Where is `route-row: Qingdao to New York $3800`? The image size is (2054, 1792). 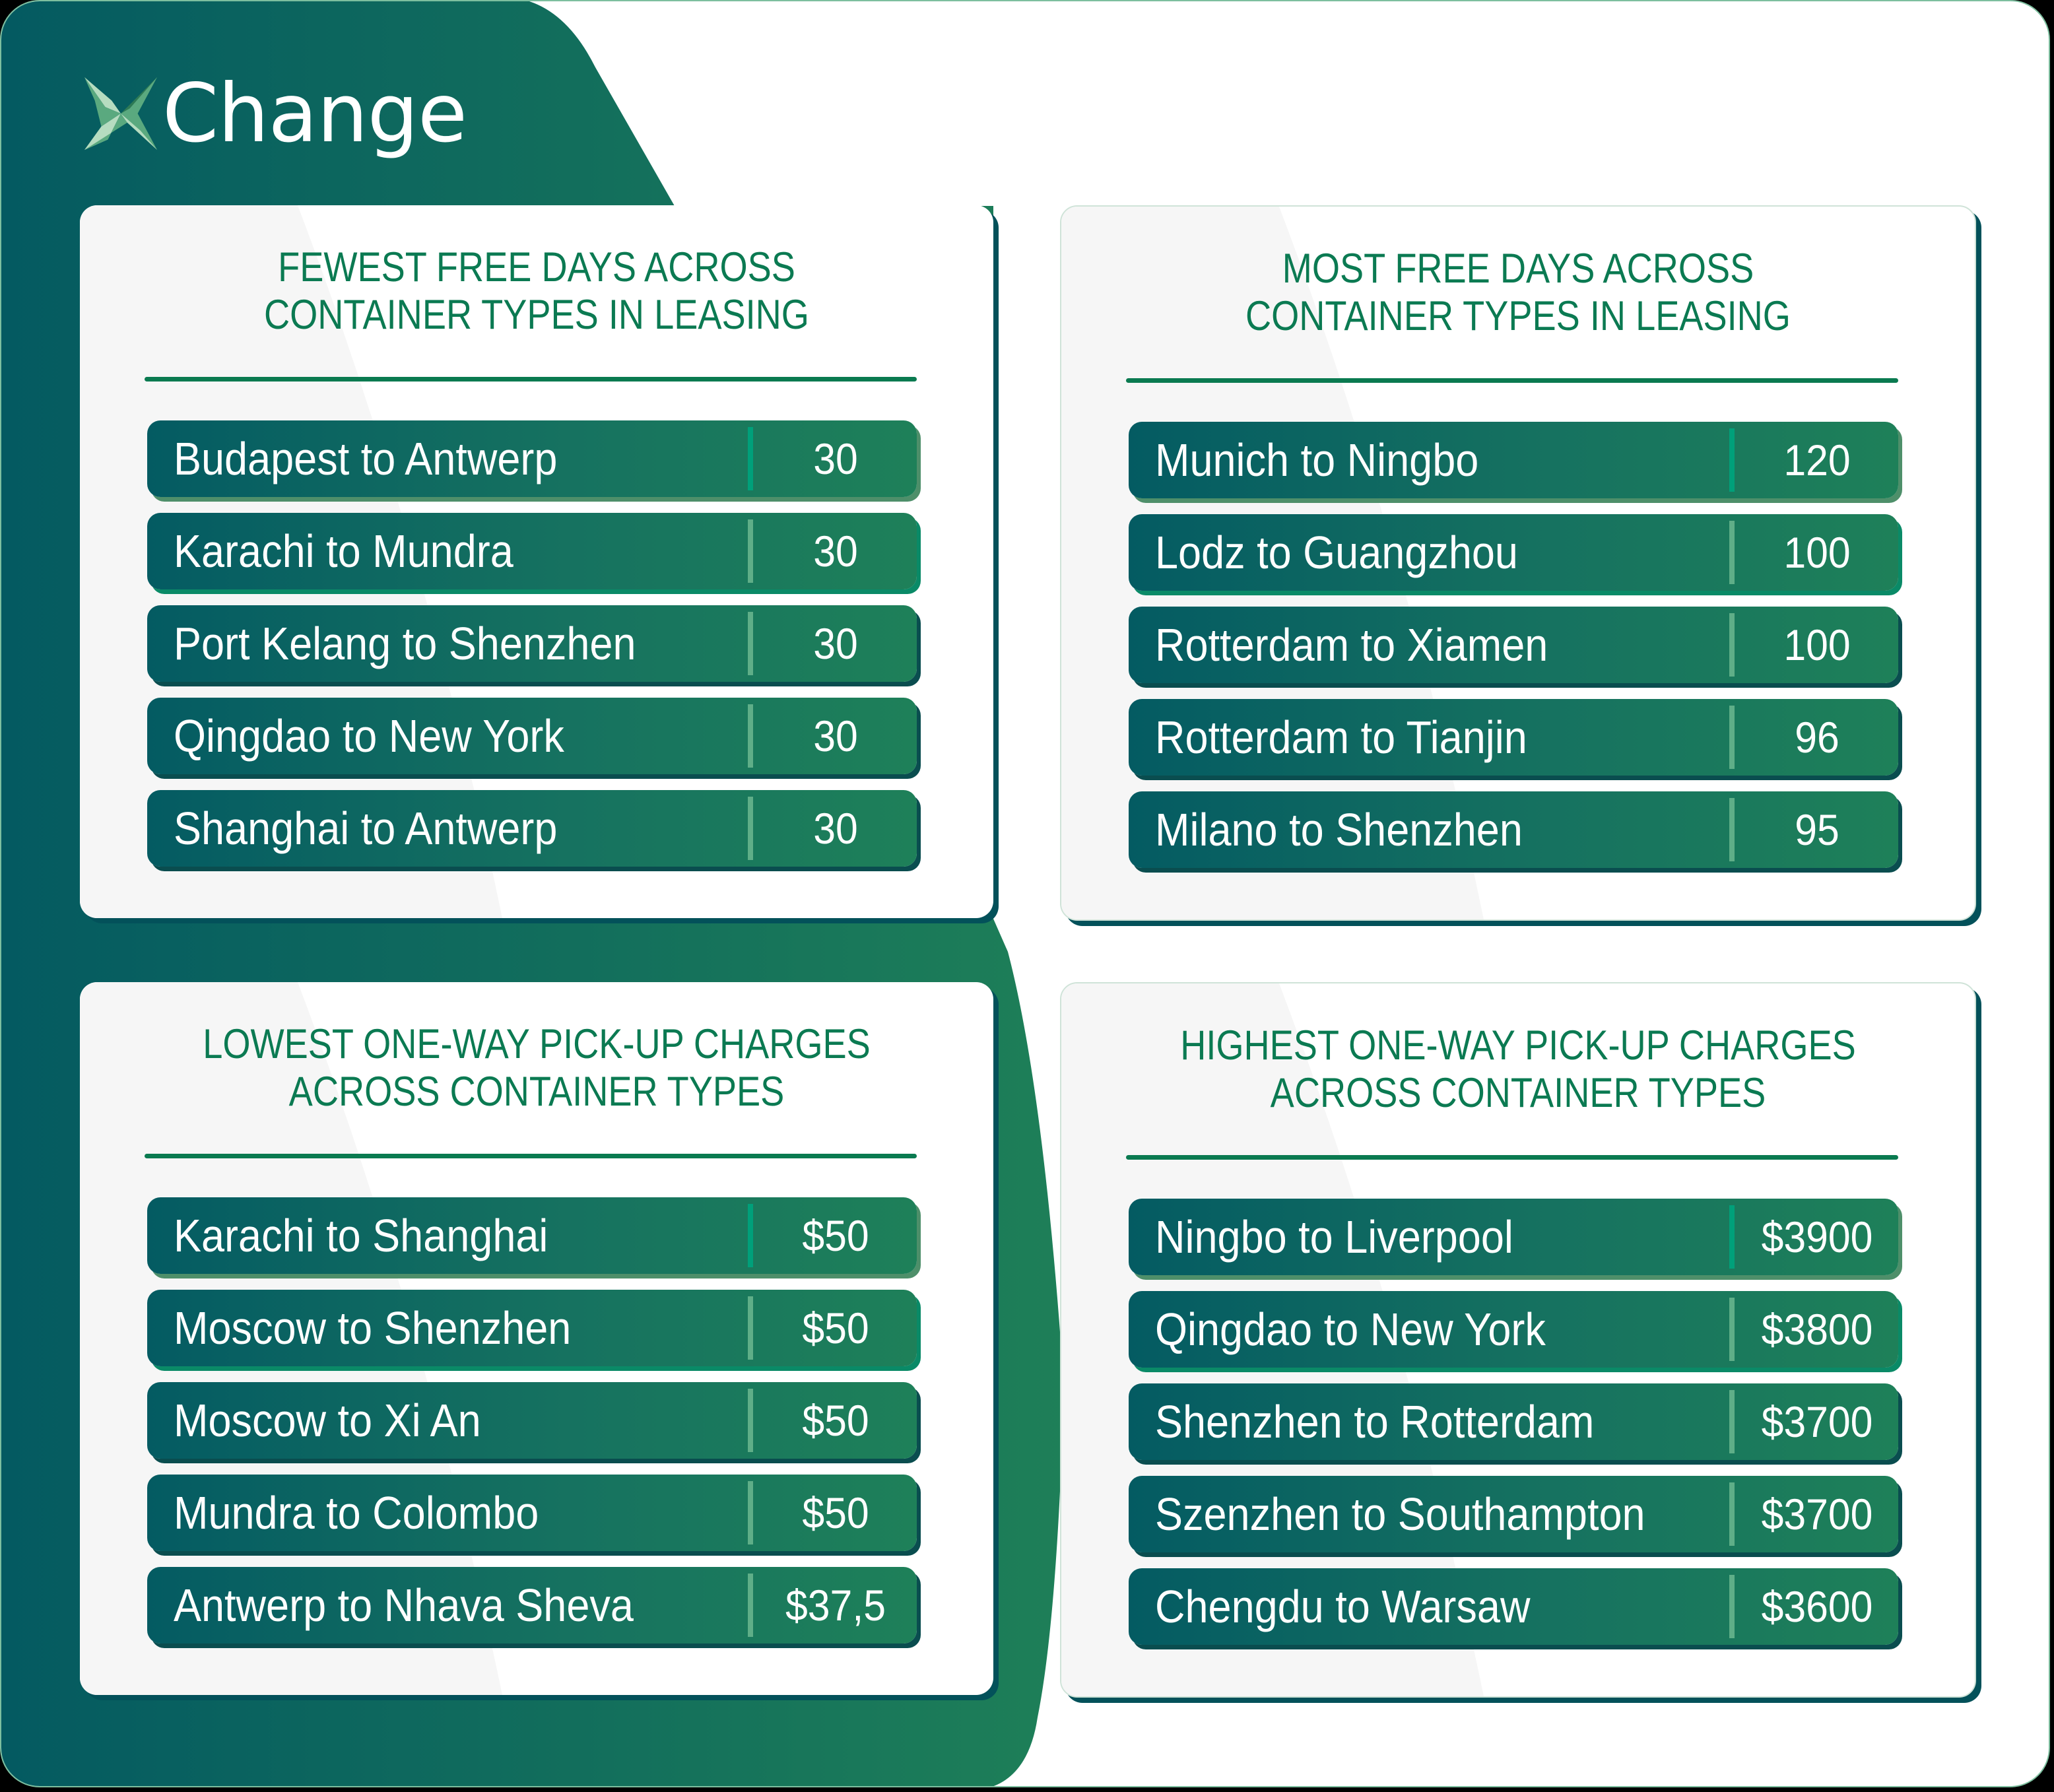 route-row: Qingdao to New York $3800 is located at coordinates (1513, 1329).